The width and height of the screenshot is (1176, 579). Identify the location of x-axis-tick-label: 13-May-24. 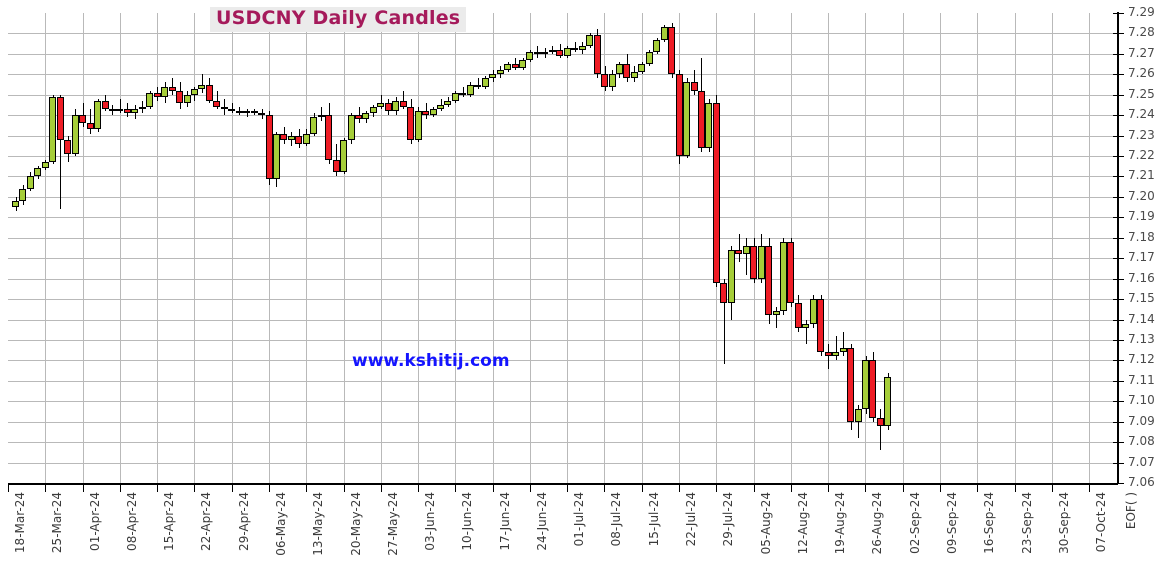
(318, 524).